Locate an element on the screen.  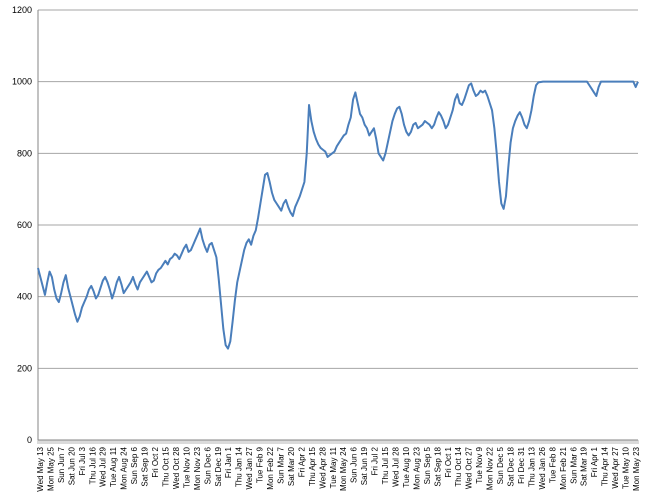
y-tick-label: 1200 is located at coordinates (22, 10).